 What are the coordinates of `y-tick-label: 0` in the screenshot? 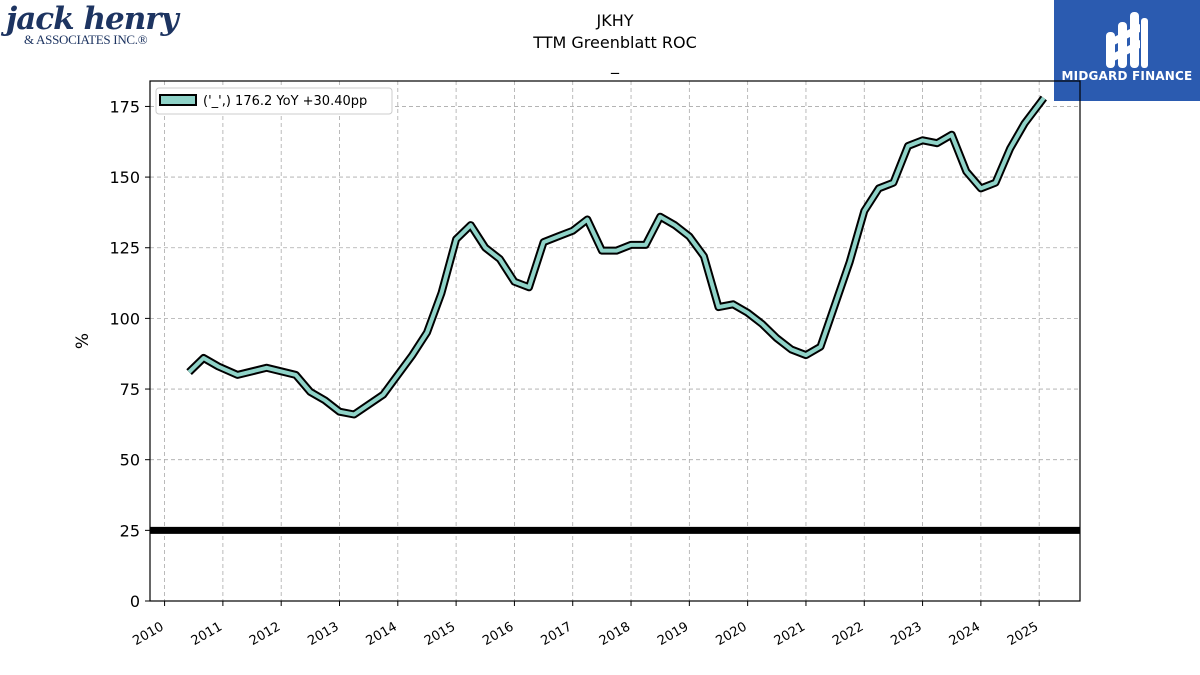 It's located at (135, 601).